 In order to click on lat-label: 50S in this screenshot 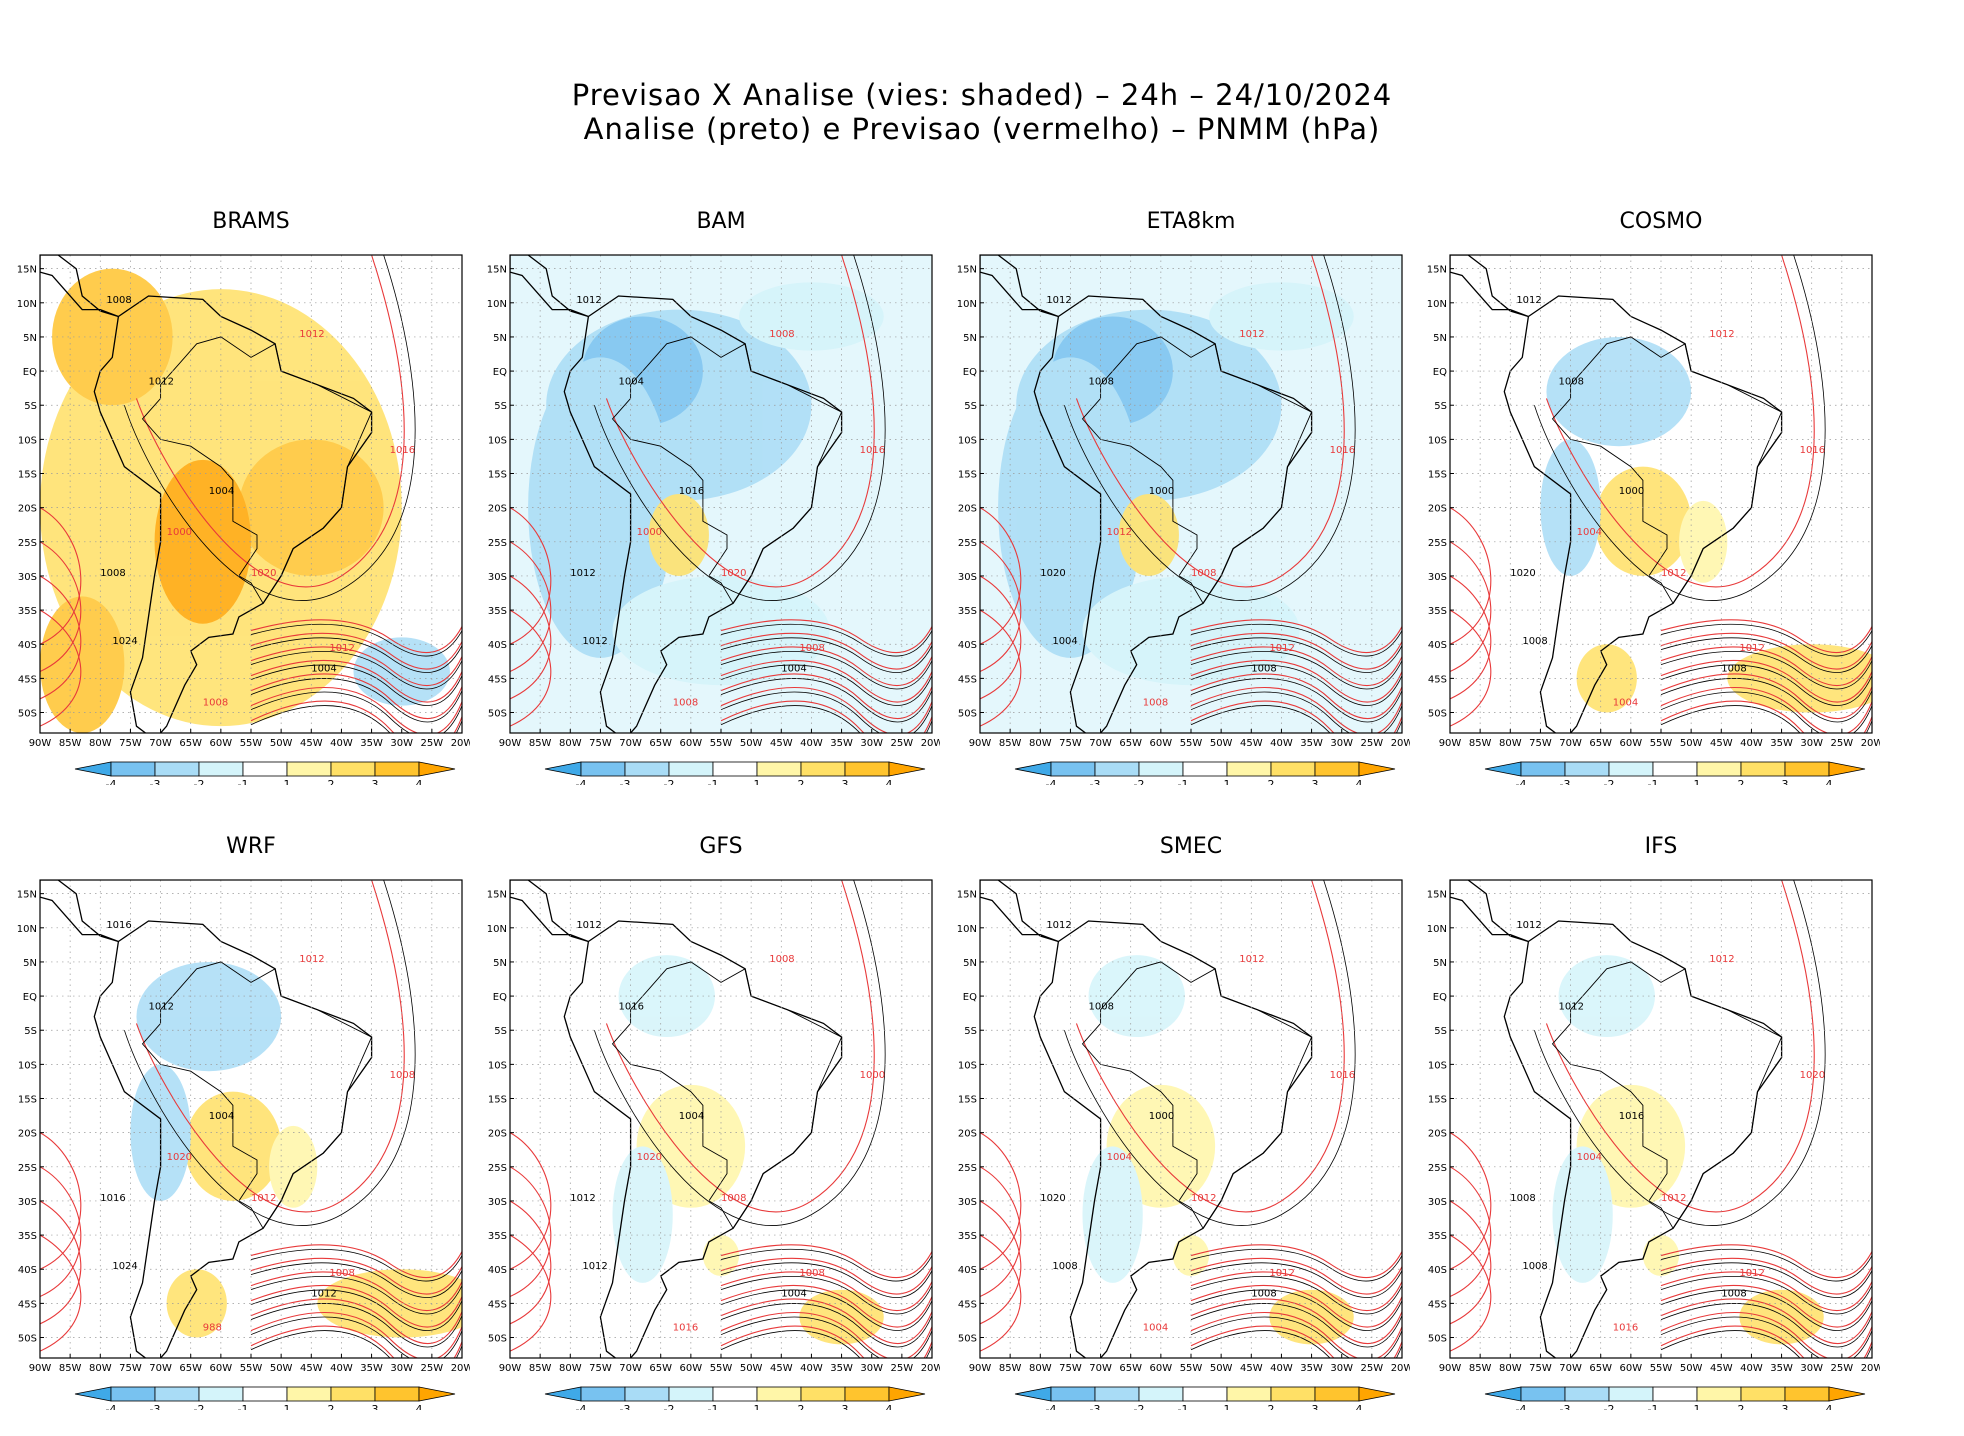, I will do `click(967, 714)`.